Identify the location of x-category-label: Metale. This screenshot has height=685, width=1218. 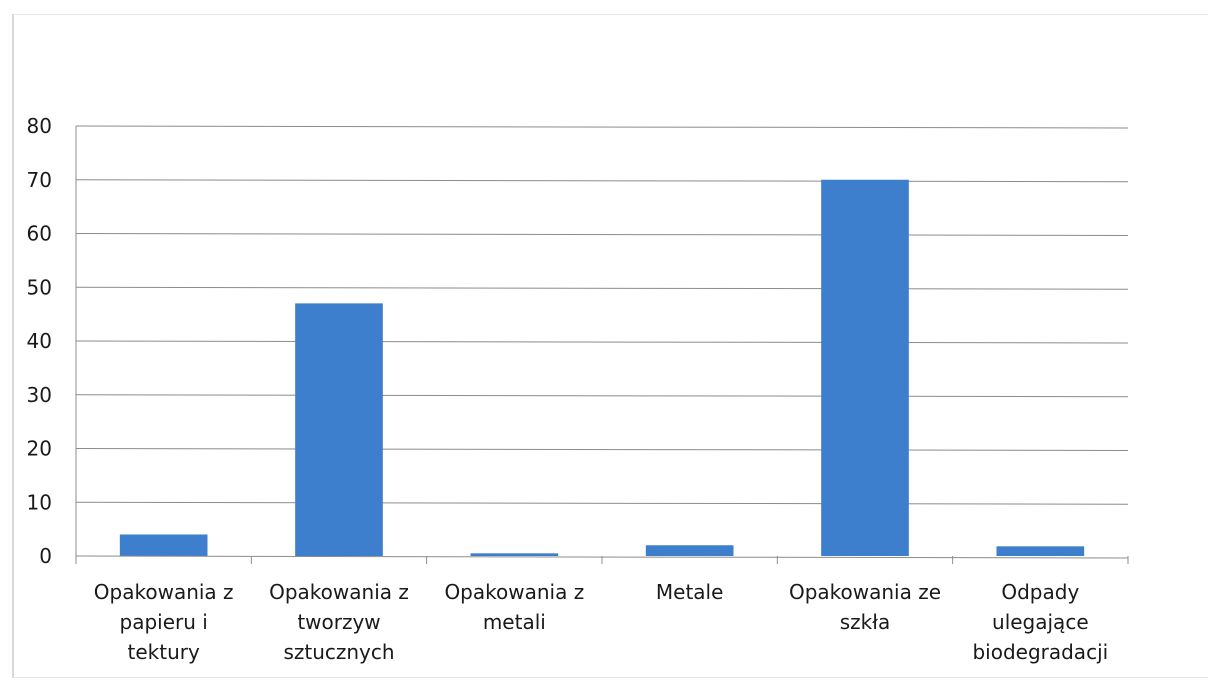
(690, 592).